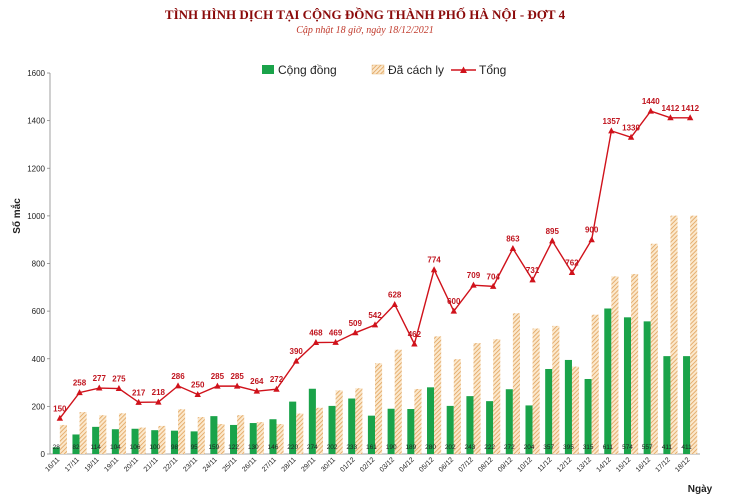 This screenshot has width=730, height=501. I want to click on x-tick-label: 20/11, so click(131, 464).